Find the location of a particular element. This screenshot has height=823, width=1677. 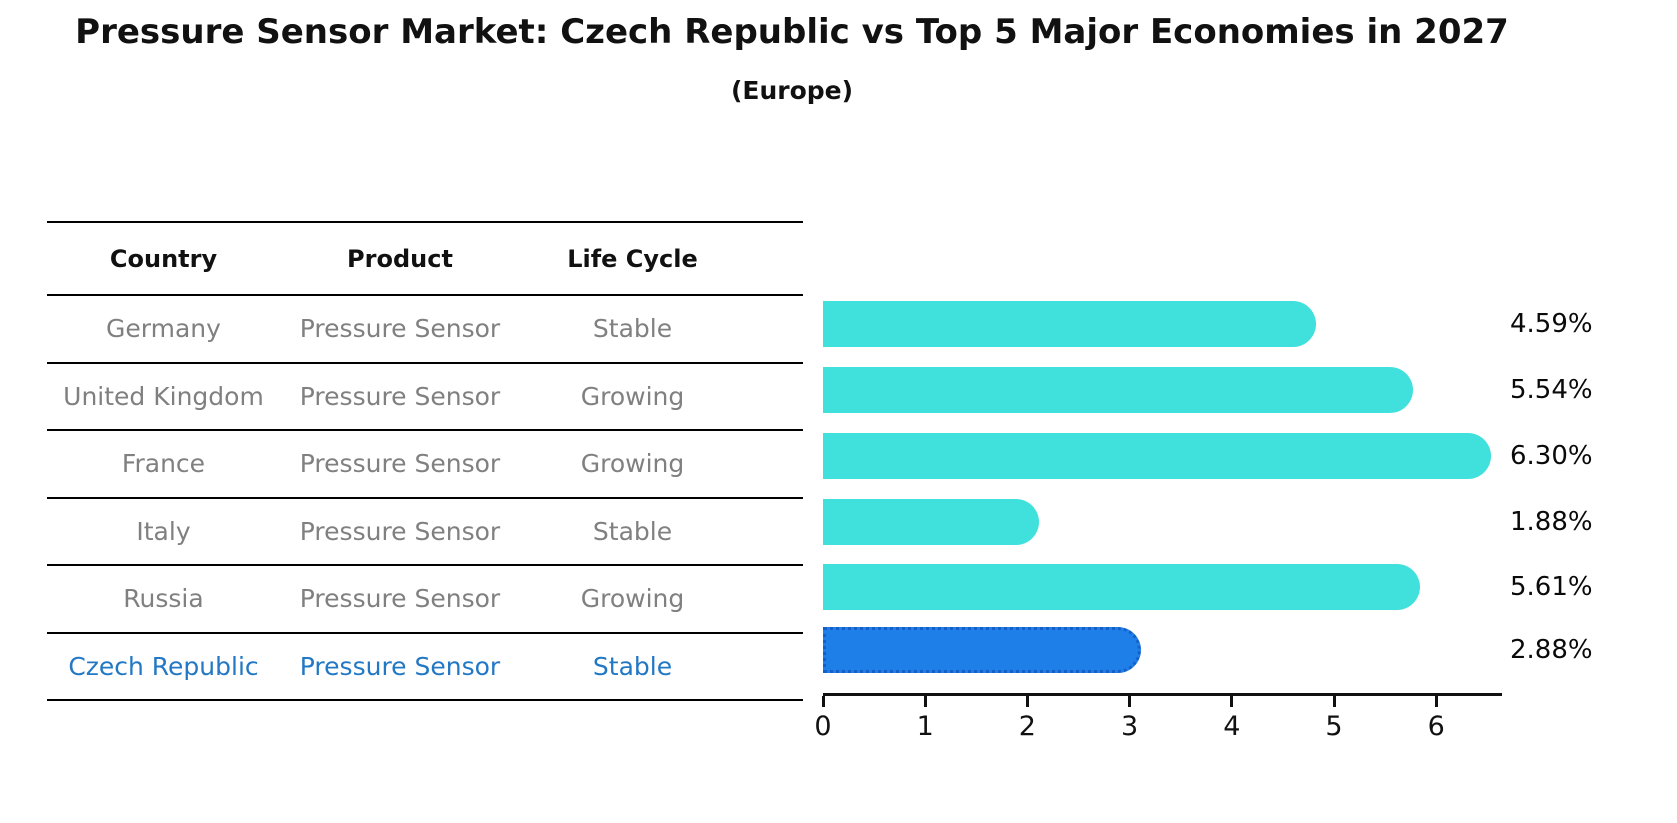

bar-czech-republic is located at coordinates (982, 650).